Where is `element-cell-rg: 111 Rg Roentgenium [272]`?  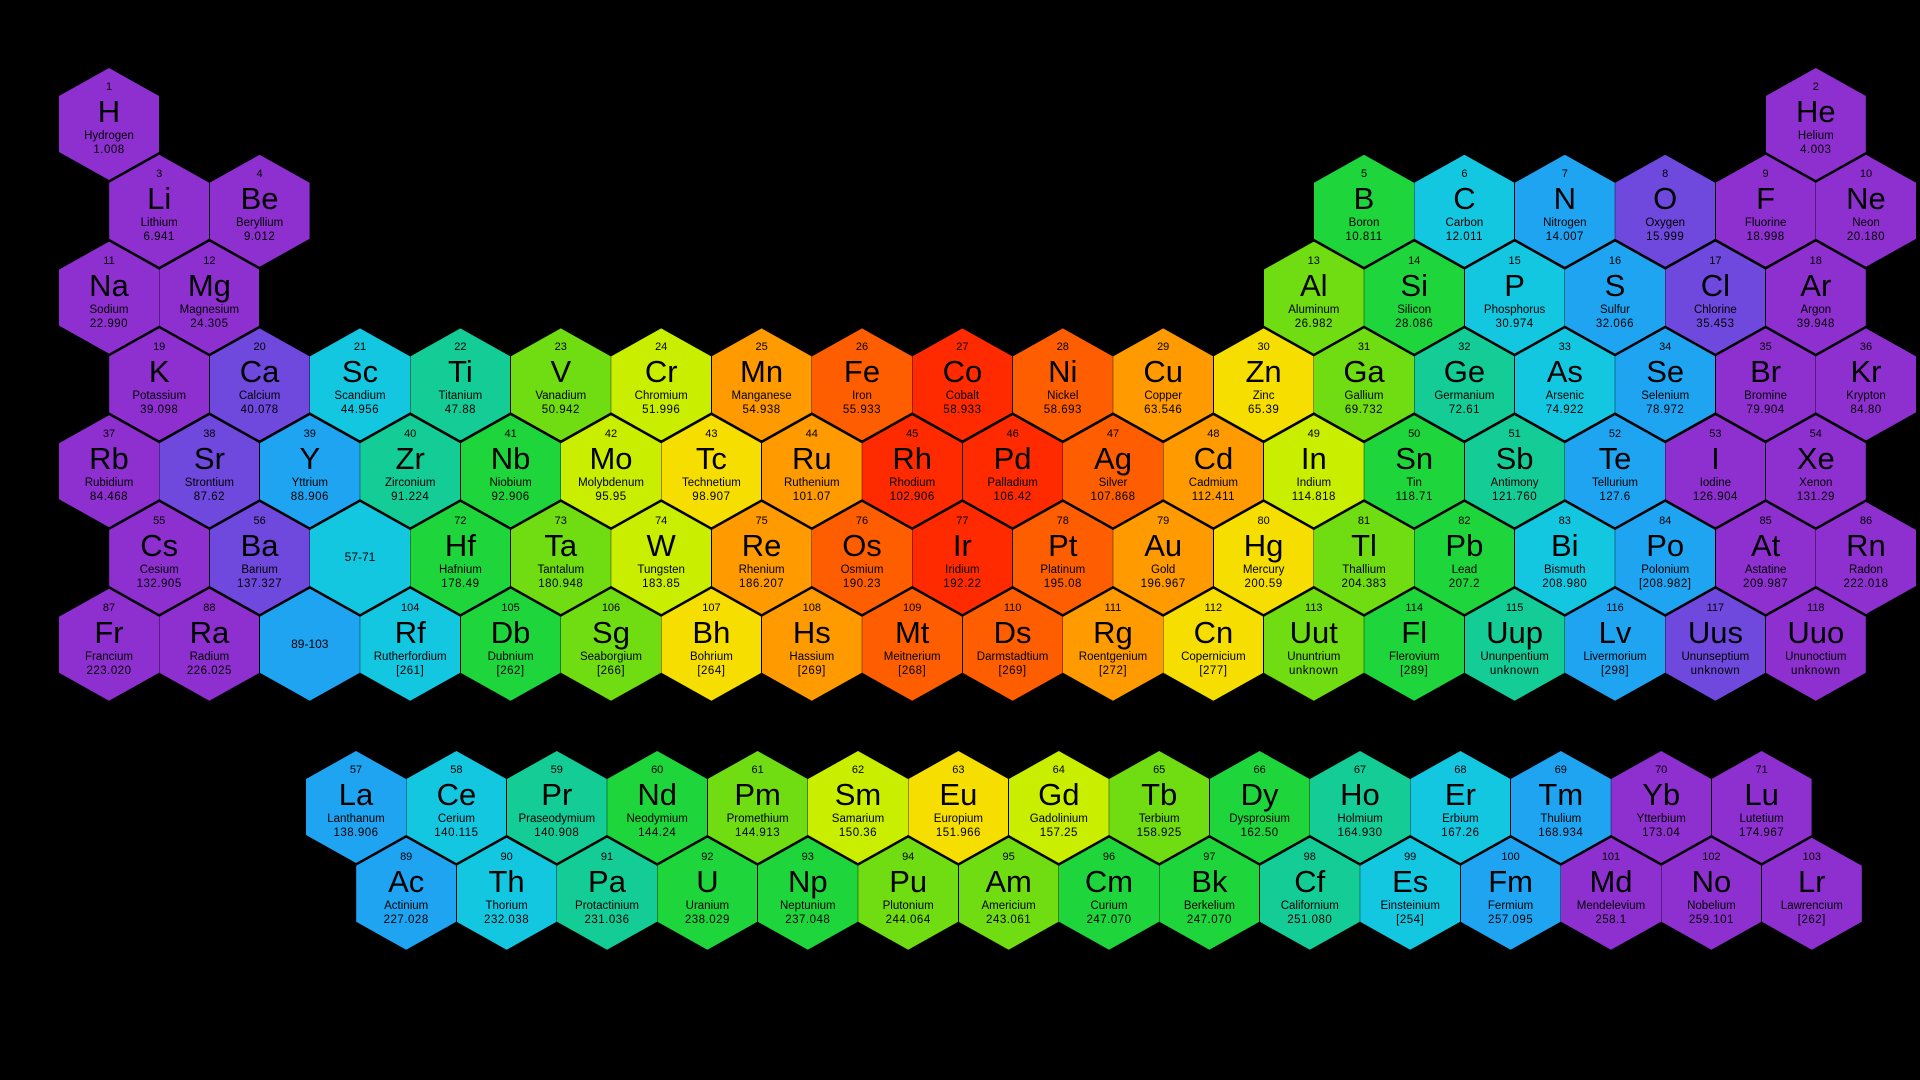
element-cell-rg: 111 Rg Roentgenium [272] is located at coordinates (1113, 644).